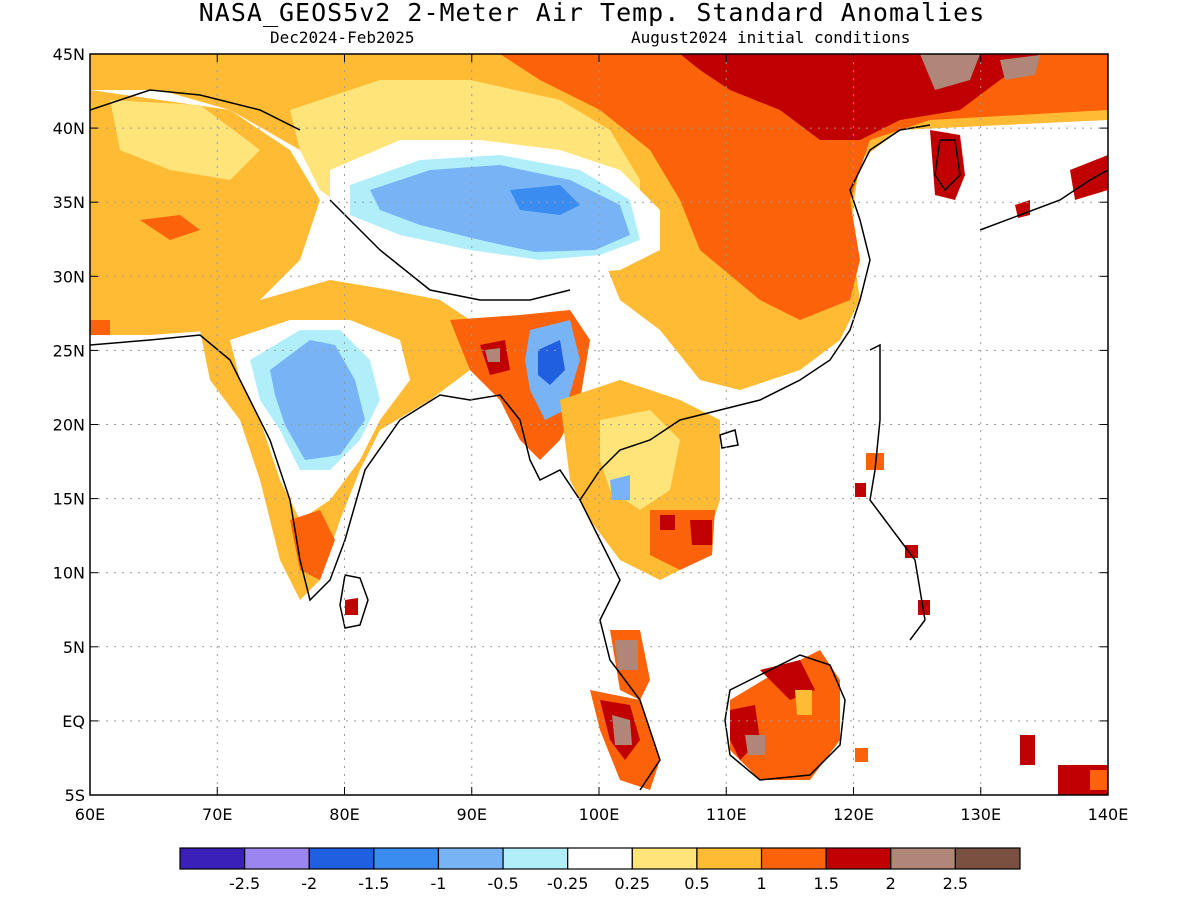 The image size is (1200, 900). I want to click on colorbar-label: -2, so click(309, 883).